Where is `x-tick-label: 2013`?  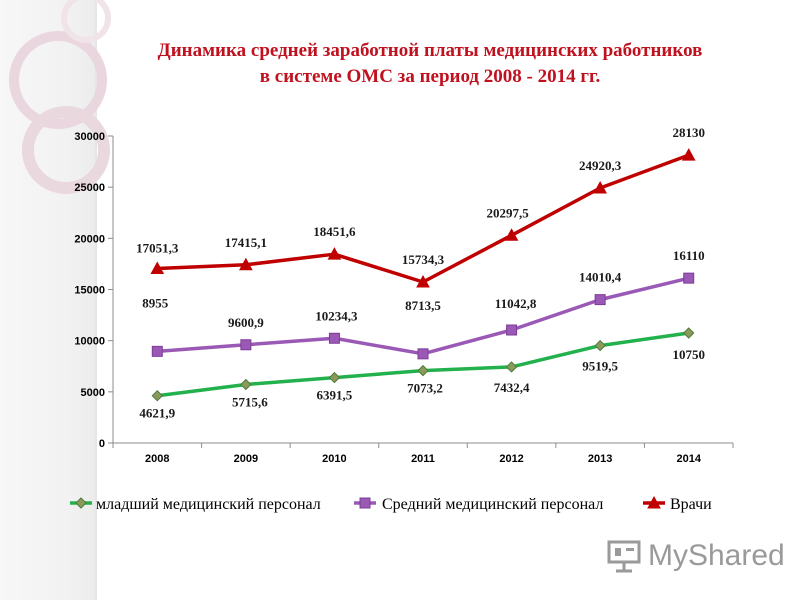 x-tick-label: 2013 is located at coordinates (600, 459).